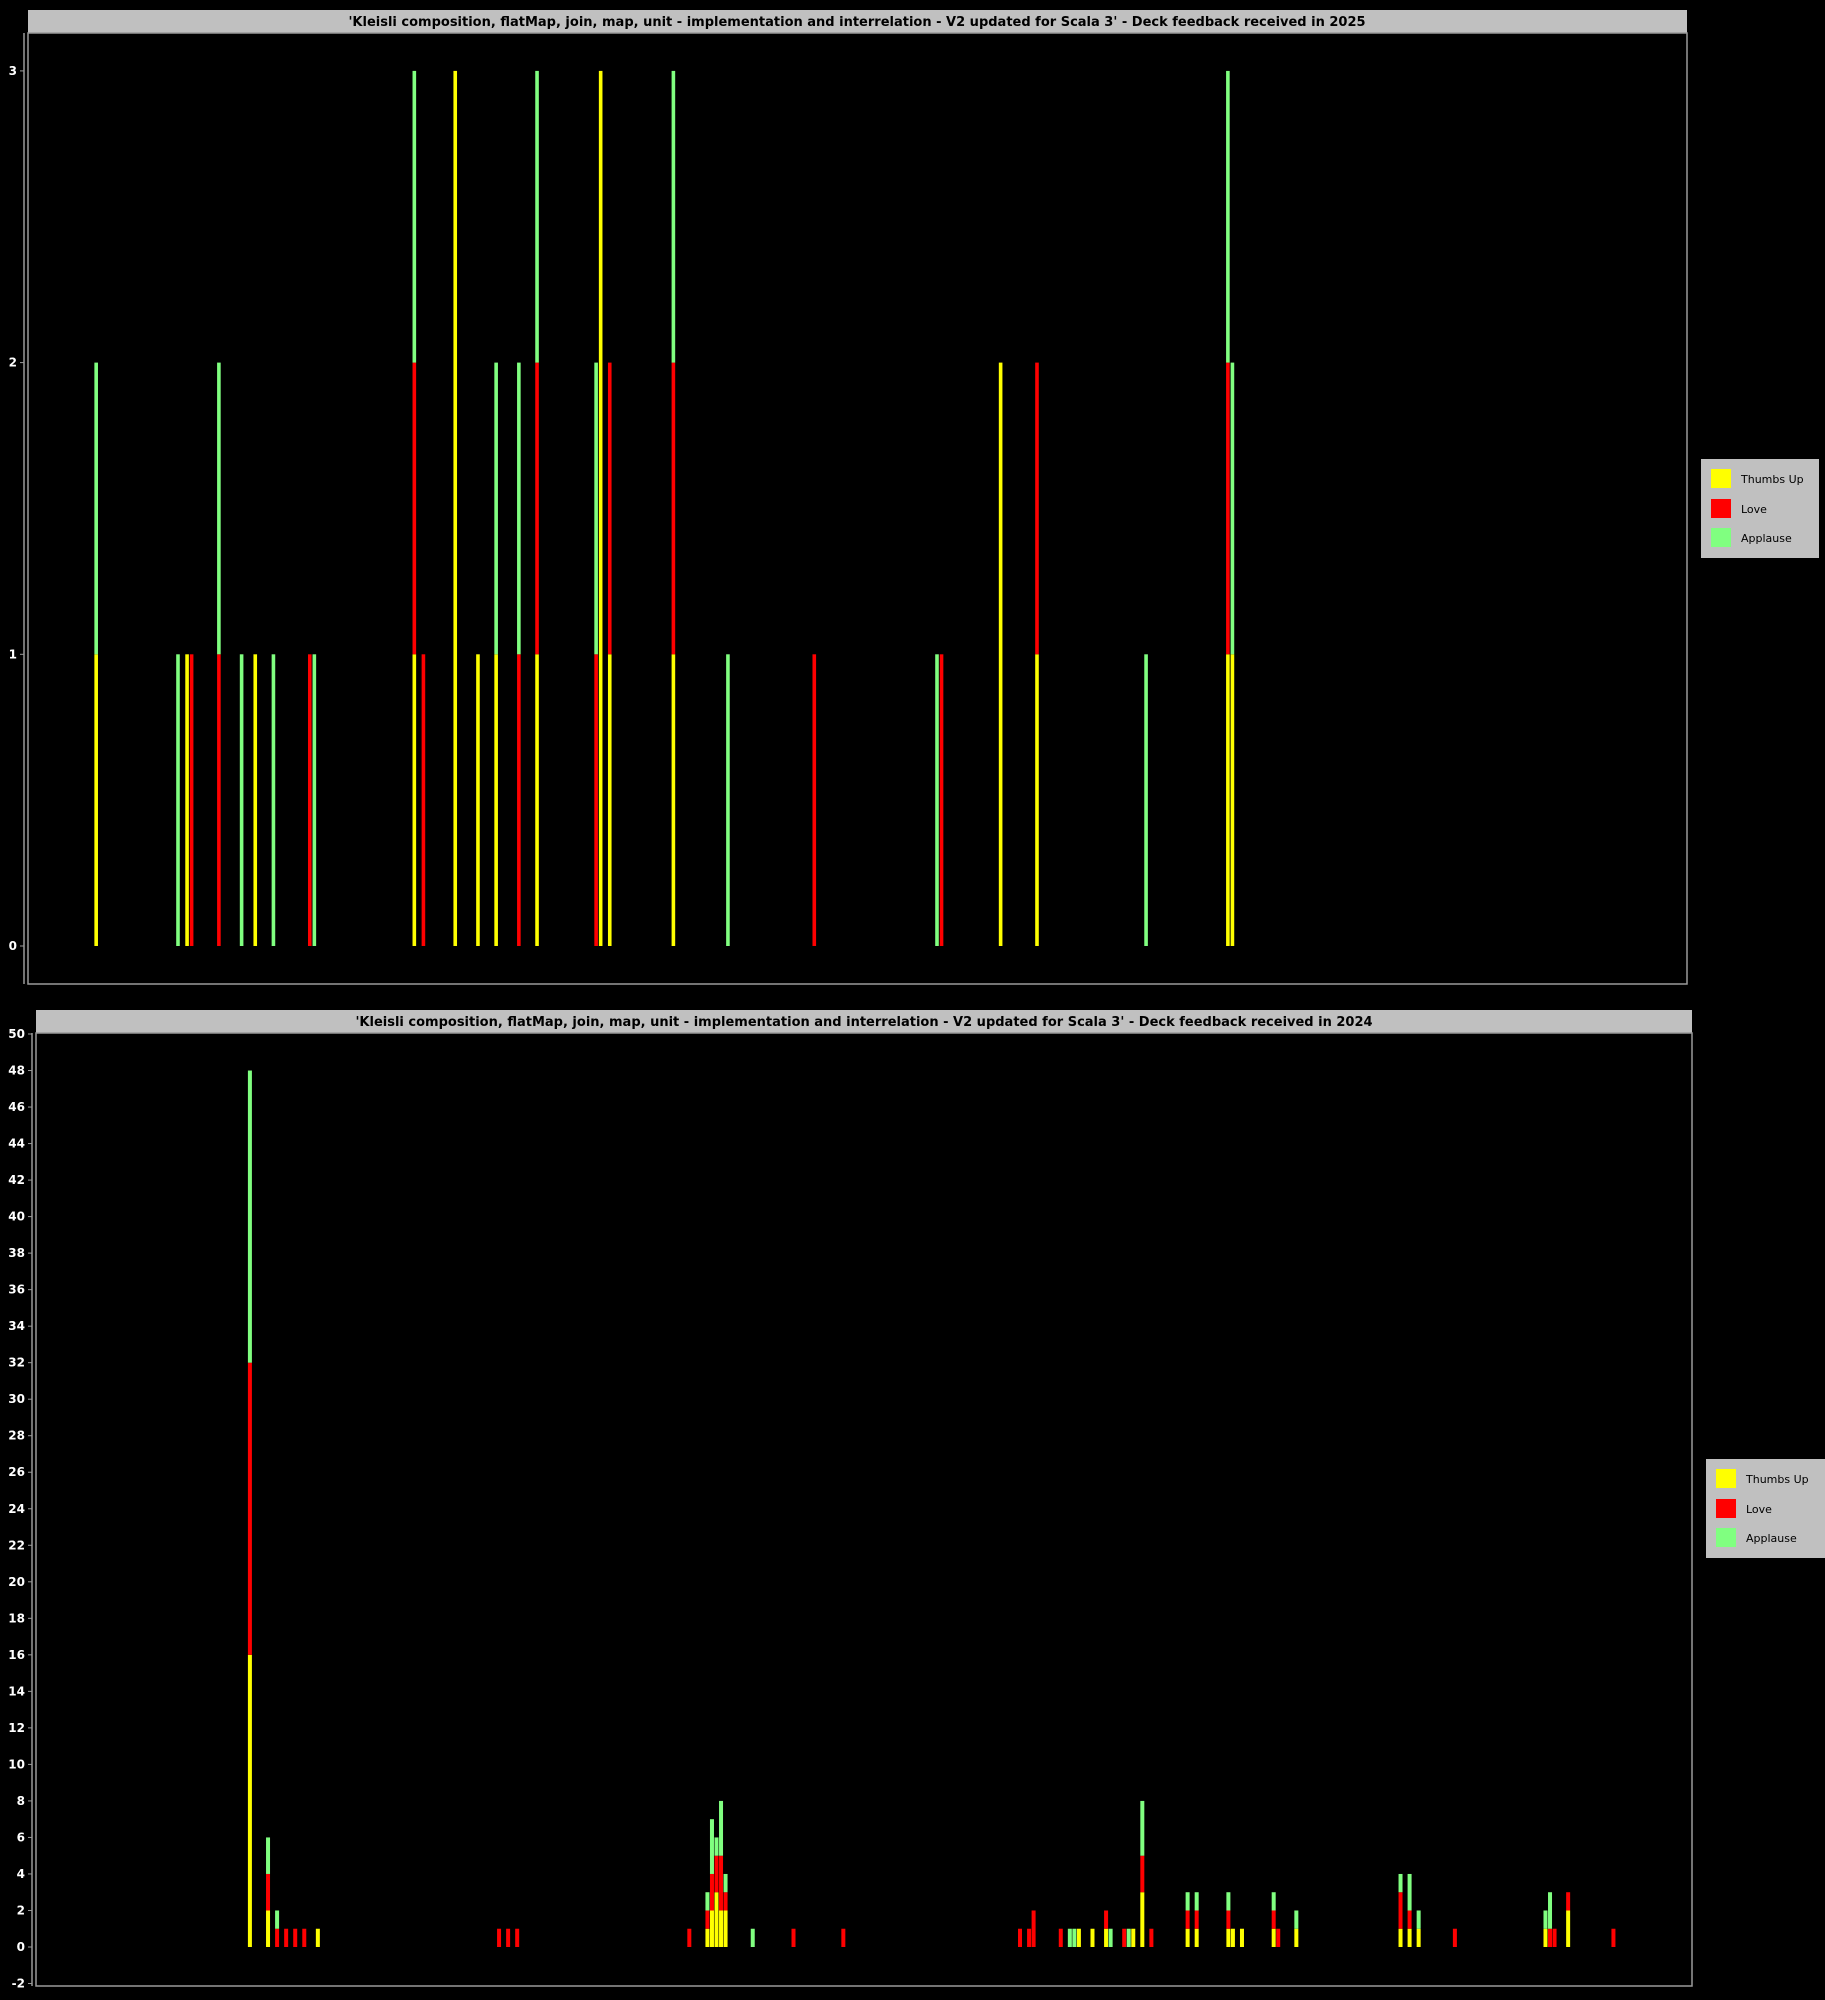 This screenshot has height=2000, width=1825. Describe the element at coordinates (1726, 1508) in the screenshot. I see `legend-swatch-love` at that location.